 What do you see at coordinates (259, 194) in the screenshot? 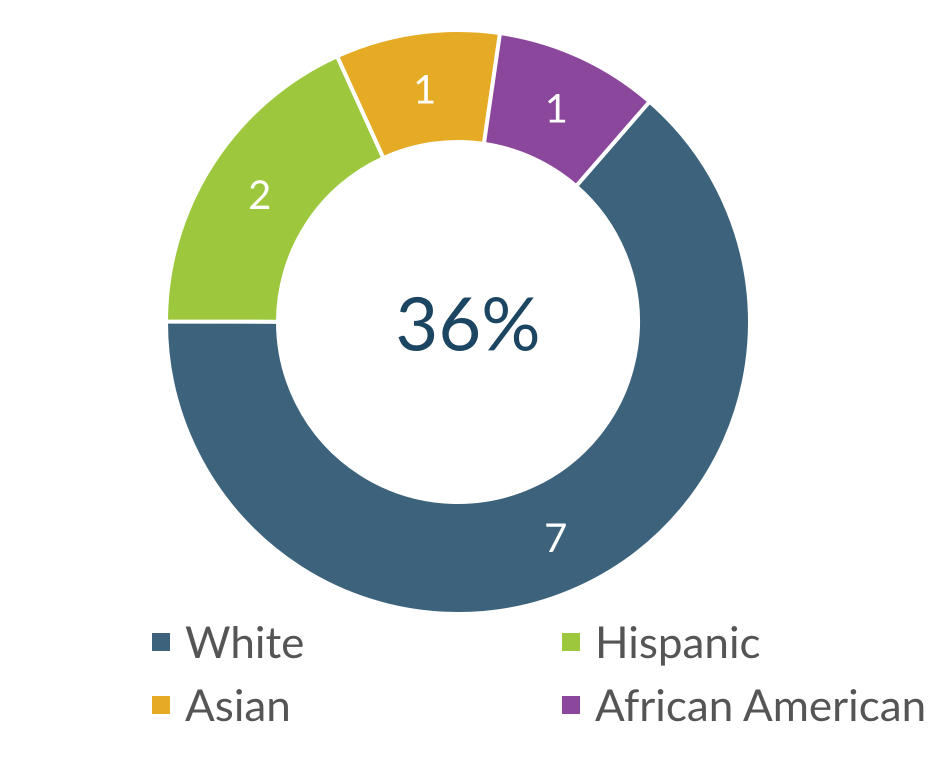
I see `data-label: 2` at bounding box center [259, 194].